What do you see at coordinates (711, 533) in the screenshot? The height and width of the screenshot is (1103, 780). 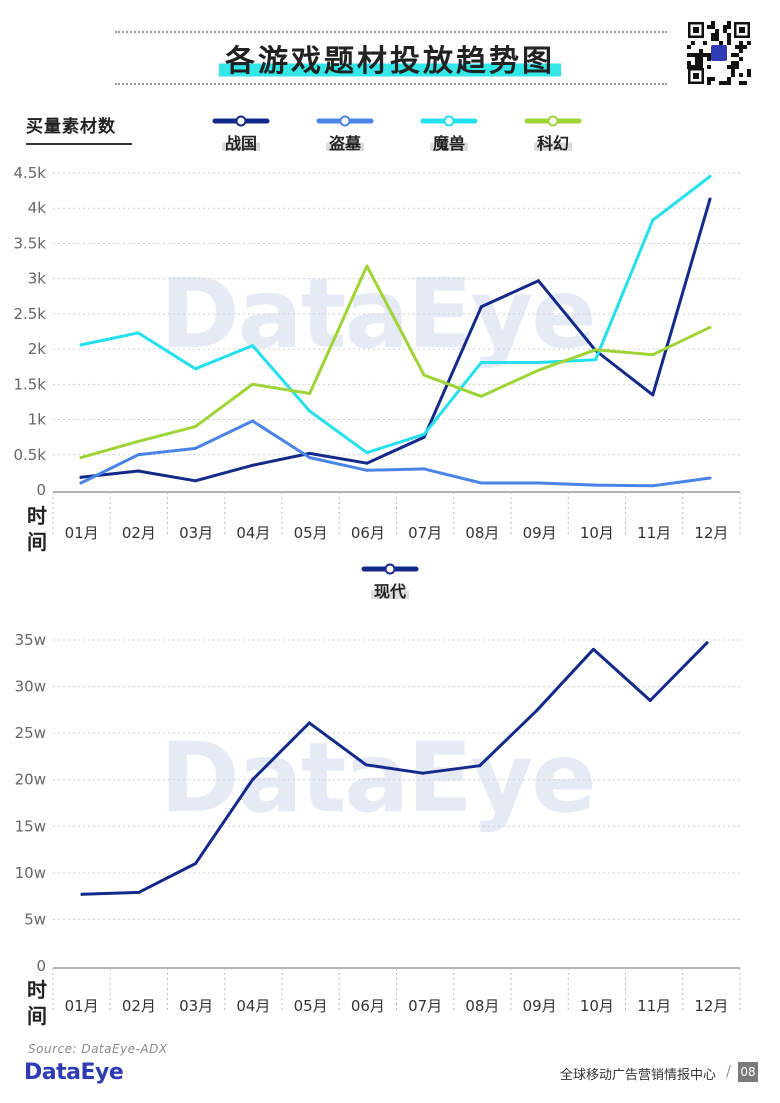 I see `x-tick-label: 12月` at bounding box center [711, 533].